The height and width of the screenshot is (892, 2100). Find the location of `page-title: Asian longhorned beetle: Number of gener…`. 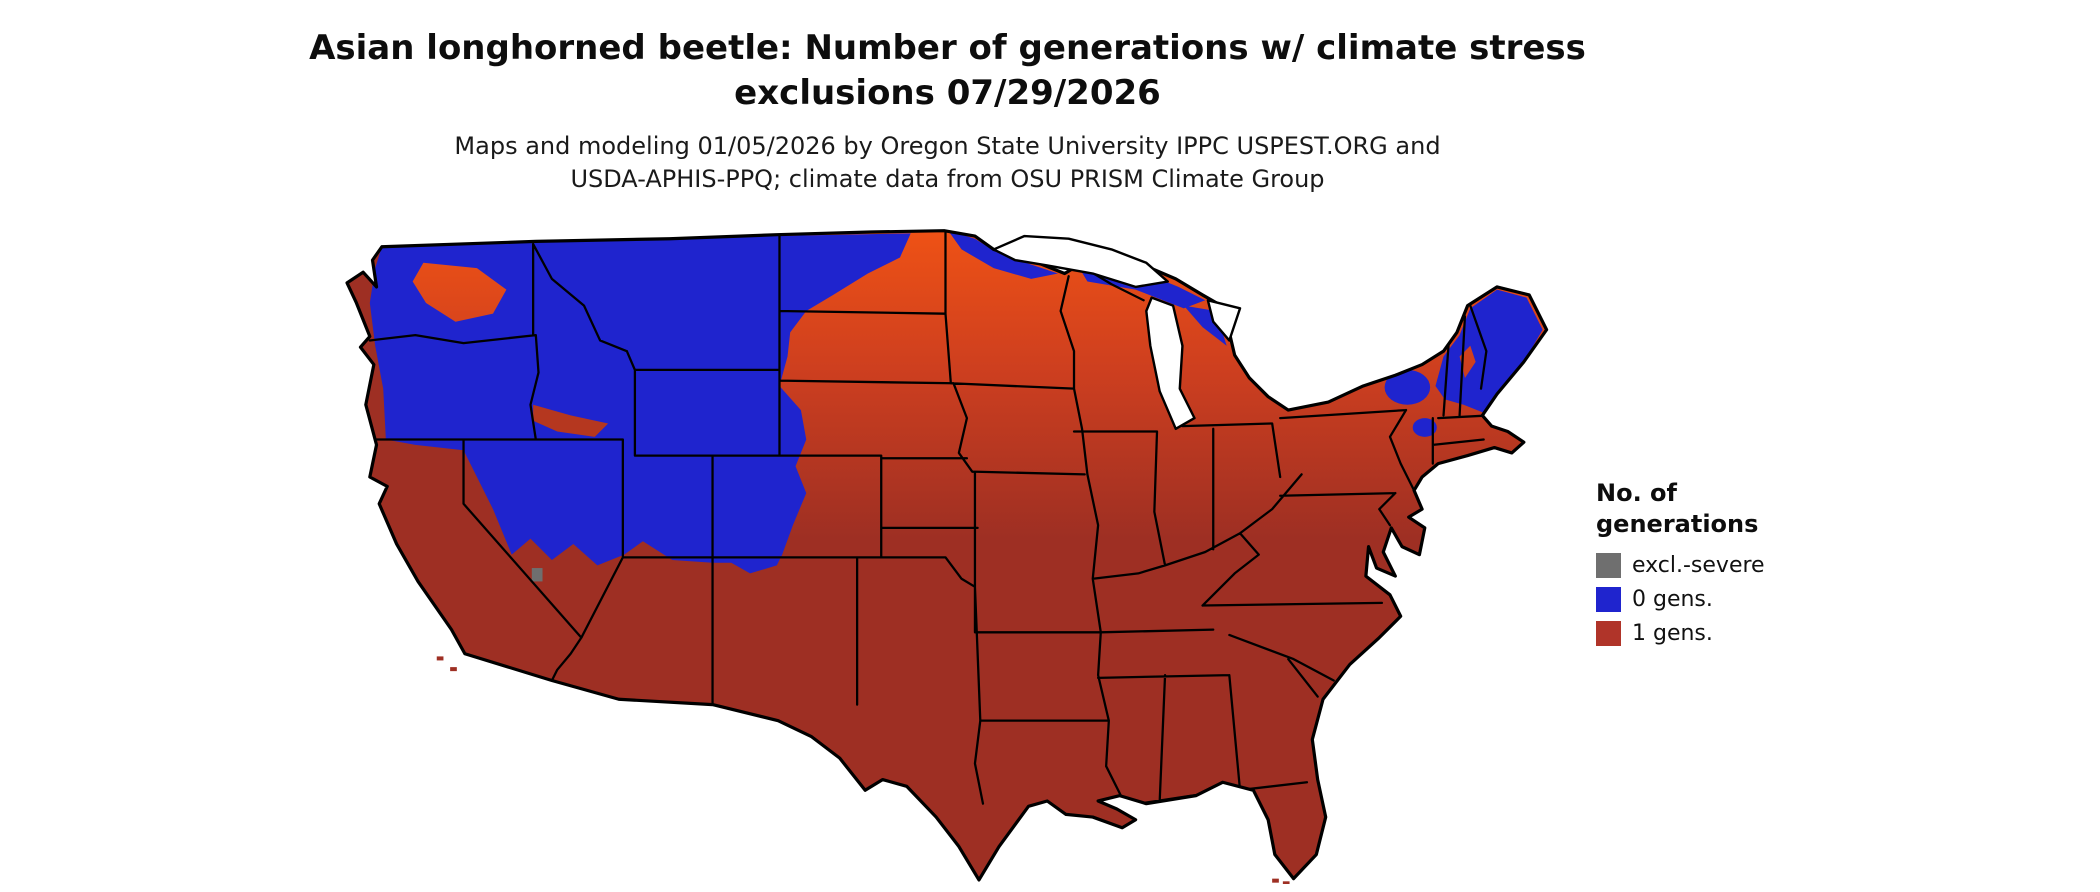

page-title: Asian longhorned beetle: Number of gener… is located at coordinates (947, 71).